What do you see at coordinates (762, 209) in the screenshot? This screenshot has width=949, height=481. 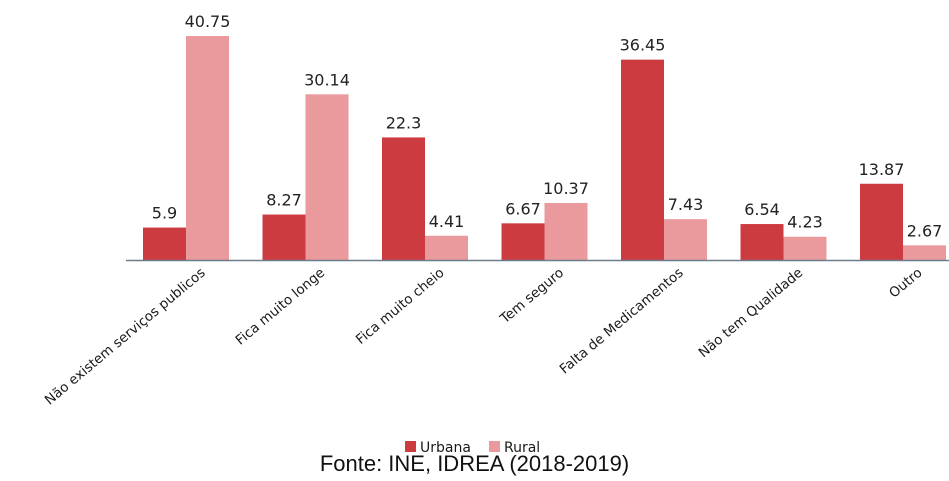 I see `value-label-urbana-nao-tem-qualidade: 6.54` at bounding box center [762, 209].